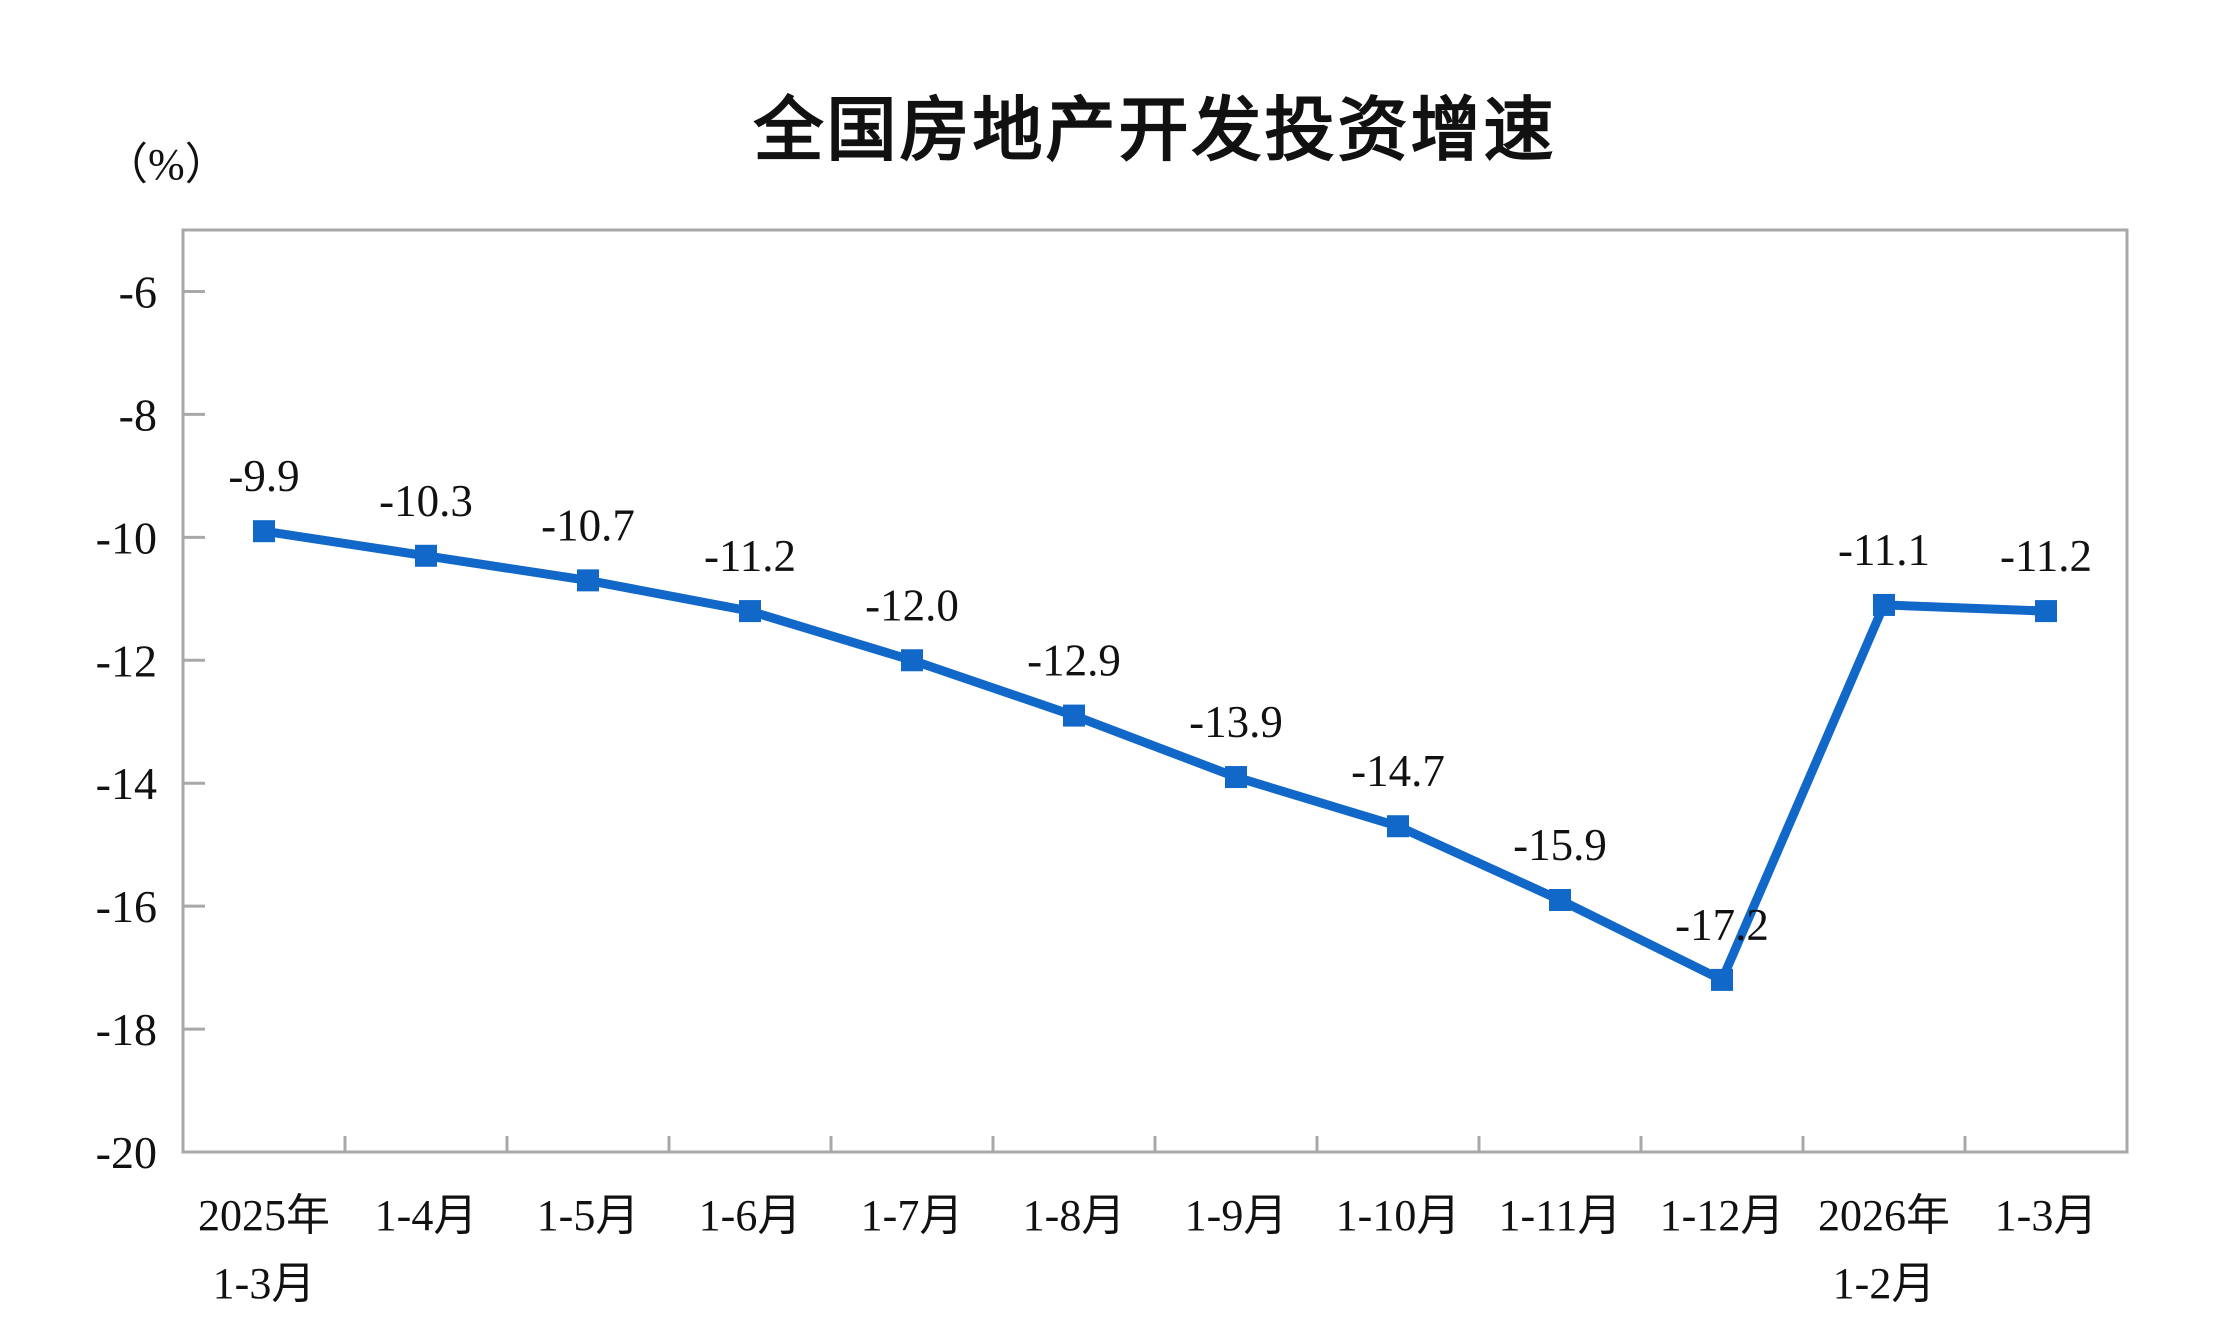 The width and height of the screenshot is (2216, 1344). What do you see at coordinates (1559, 1215) in the screenshot?
I see `x-axis-label: 1-11月` at bounding box center [1559, 1215].